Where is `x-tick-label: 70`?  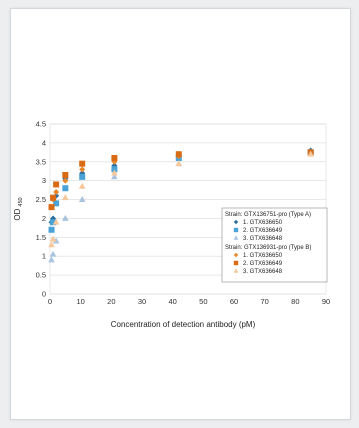 x-tick-label: 70 is located at coordinates (264, 301).